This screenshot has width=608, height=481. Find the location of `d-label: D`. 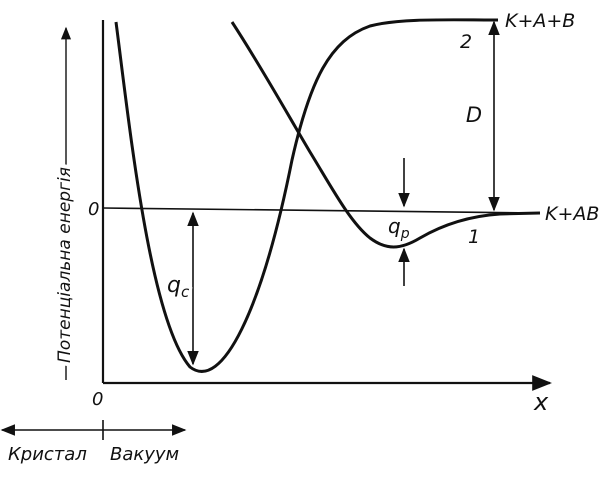

d-label: D is located at coordinates (474, 115).